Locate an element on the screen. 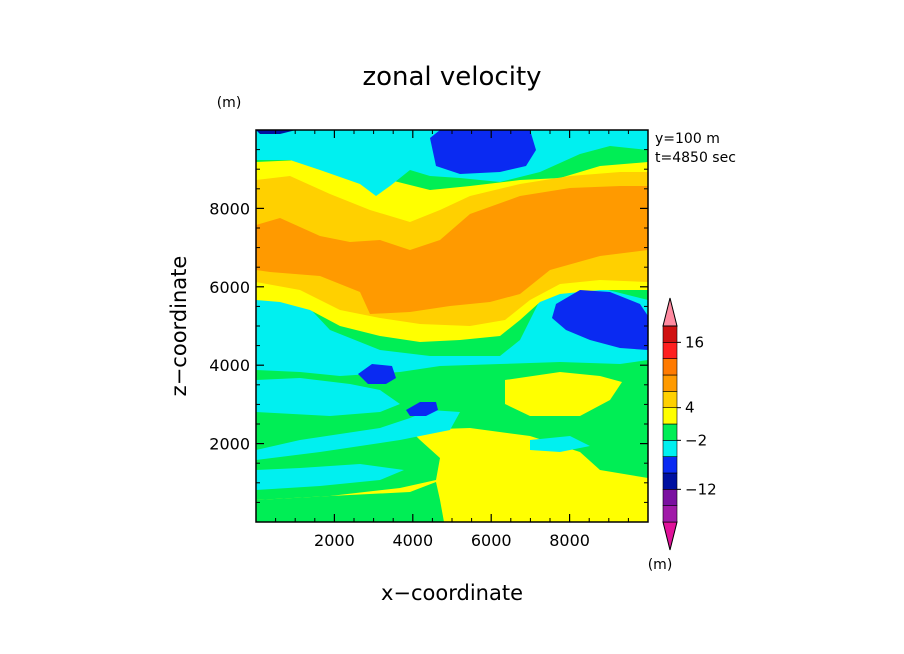 Image resolution: width=904 pixels, height=654 pixels. contour-yellow-mid-right is located at coordinates (563, 394).